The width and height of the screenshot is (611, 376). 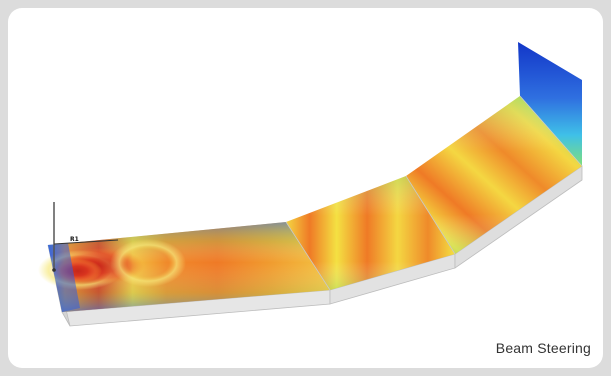 I want to click on transmitter-marker, so click(x=85, y=237).